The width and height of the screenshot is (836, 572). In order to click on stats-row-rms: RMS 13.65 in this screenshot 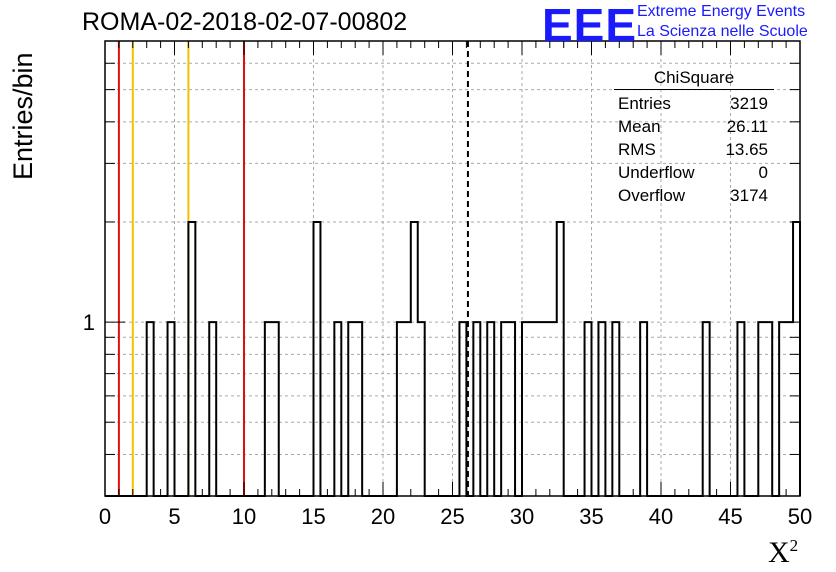, I will do `click(694, 149)`.